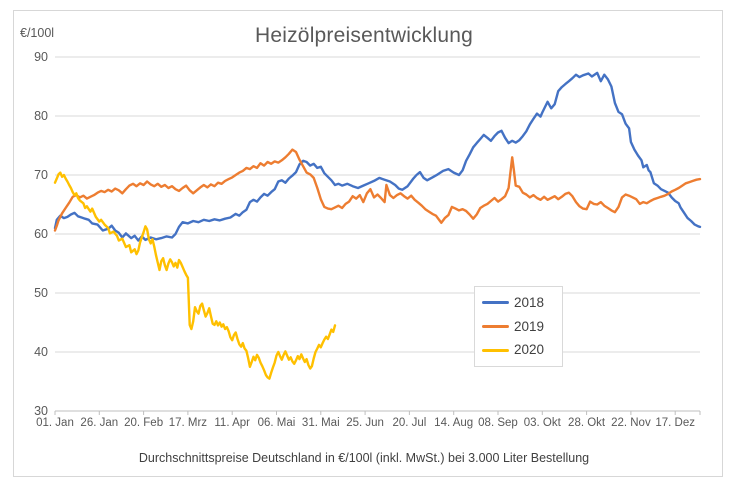 The height and width of the screenshot is (485, 729). Describe the element at coordinates (529, 350) in the screenshot. I see `legend-label-2020: 2020` at that location.